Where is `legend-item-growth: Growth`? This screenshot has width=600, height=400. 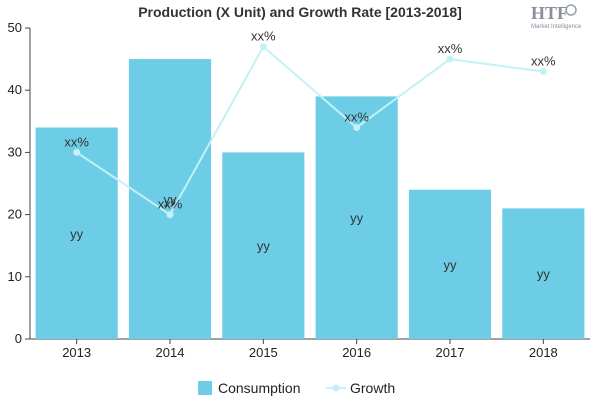
legend-item-growth: Growth is located at coordinates (360, 388).